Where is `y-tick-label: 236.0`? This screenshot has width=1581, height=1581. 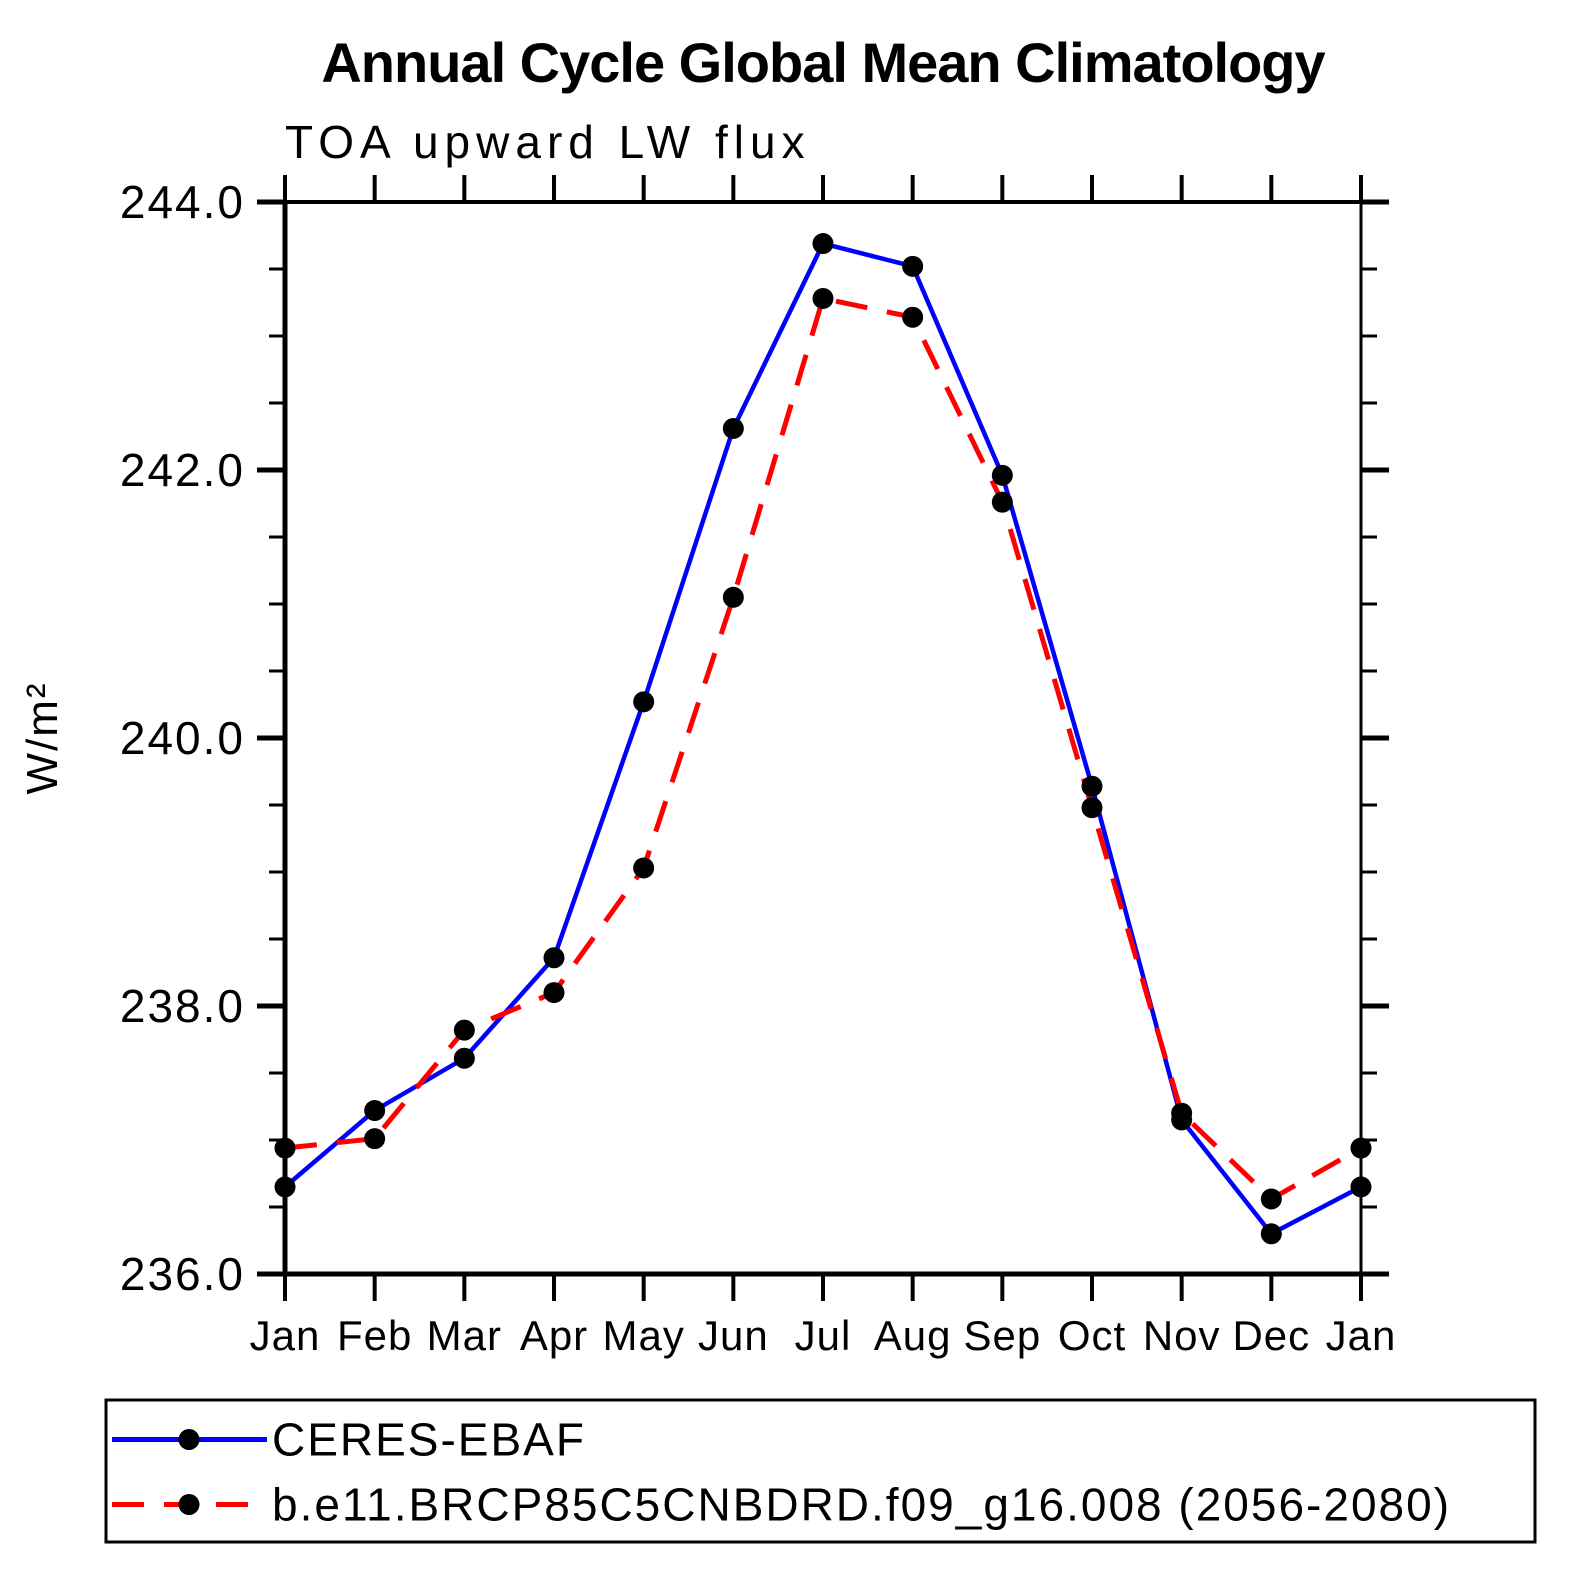
y-tick-label: 236.0 is located at coordinates (182, 1274).